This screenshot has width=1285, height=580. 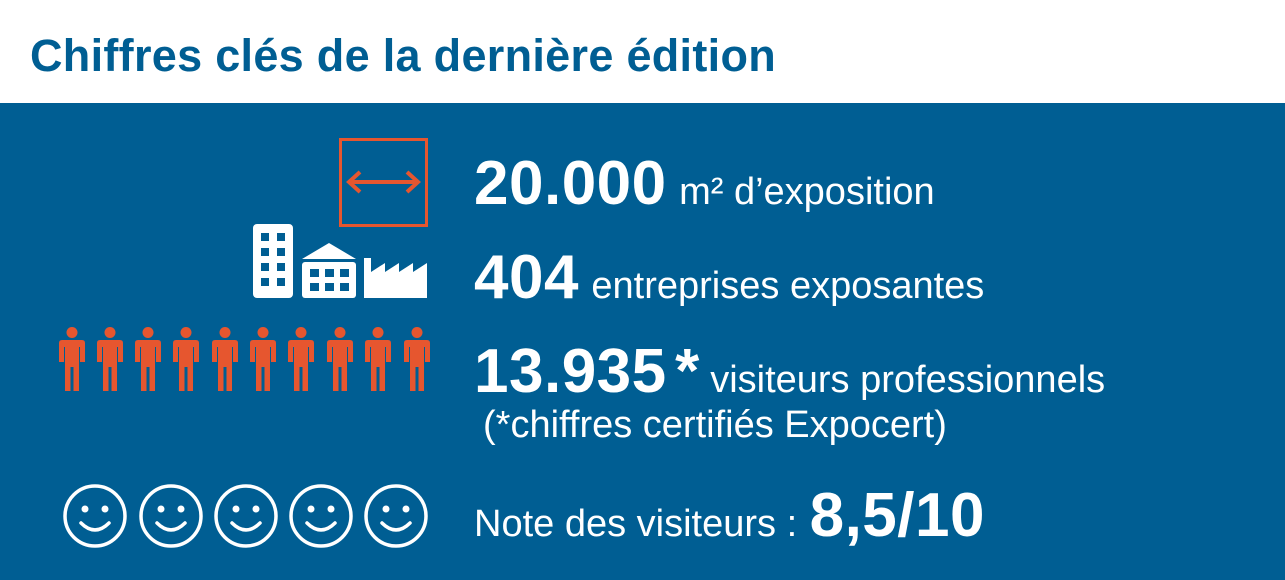 What do you see at coordinates (273, 261) in the screenshot?
I see `office-building-icon` at bounding box center [273, 261].